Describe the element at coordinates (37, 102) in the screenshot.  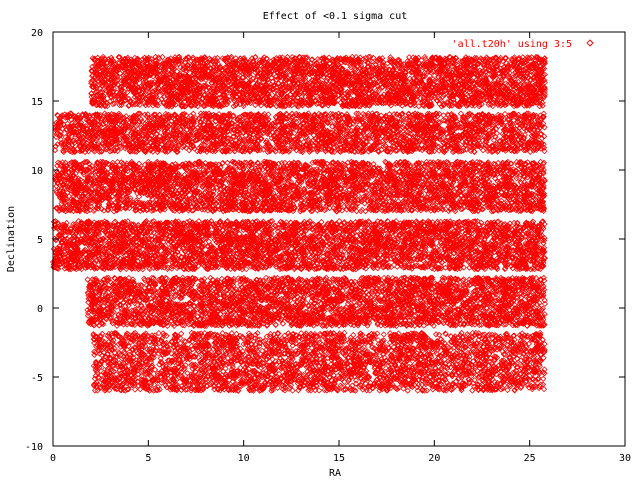
I see `y-tick-label: 15` at that location.